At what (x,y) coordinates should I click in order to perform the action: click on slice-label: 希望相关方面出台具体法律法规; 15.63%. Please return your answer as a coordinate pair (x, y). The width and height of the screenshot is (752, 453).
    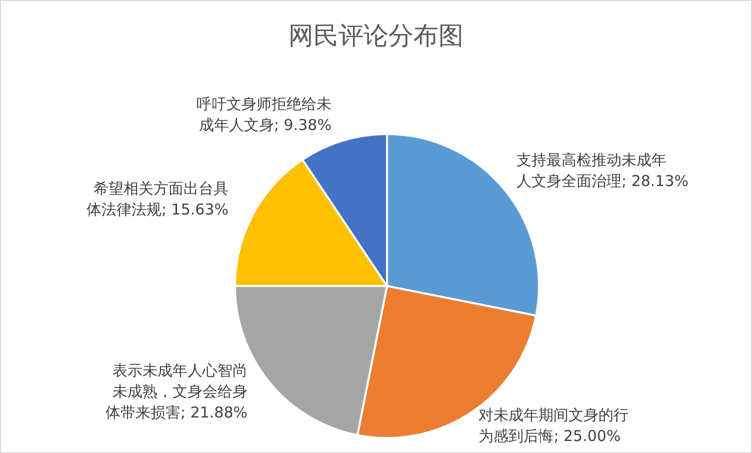
    Looking at the image, I should click on (157, 199).